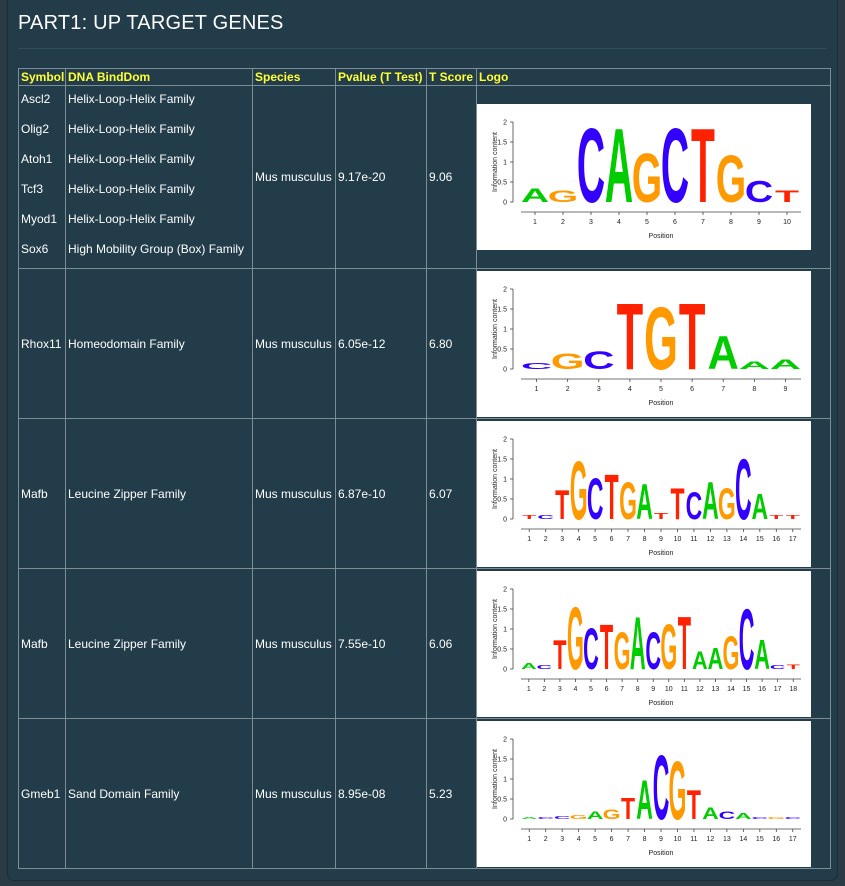 The width and height of the screenshot is (845, 886). I want to click on logo-x-tick-label: 15, so click(760, 539).